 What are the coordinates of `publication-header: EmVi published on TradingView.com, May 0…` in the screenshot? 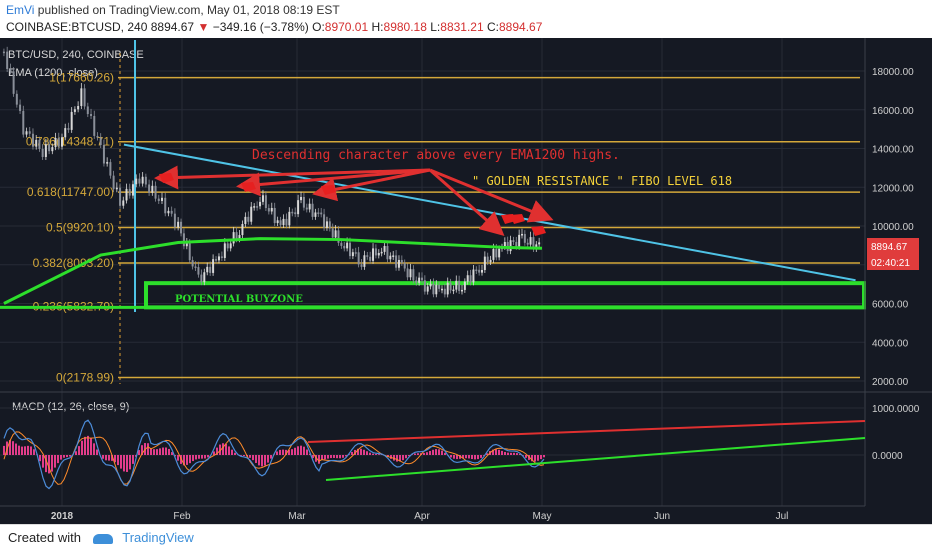 It's located at (466, 19).